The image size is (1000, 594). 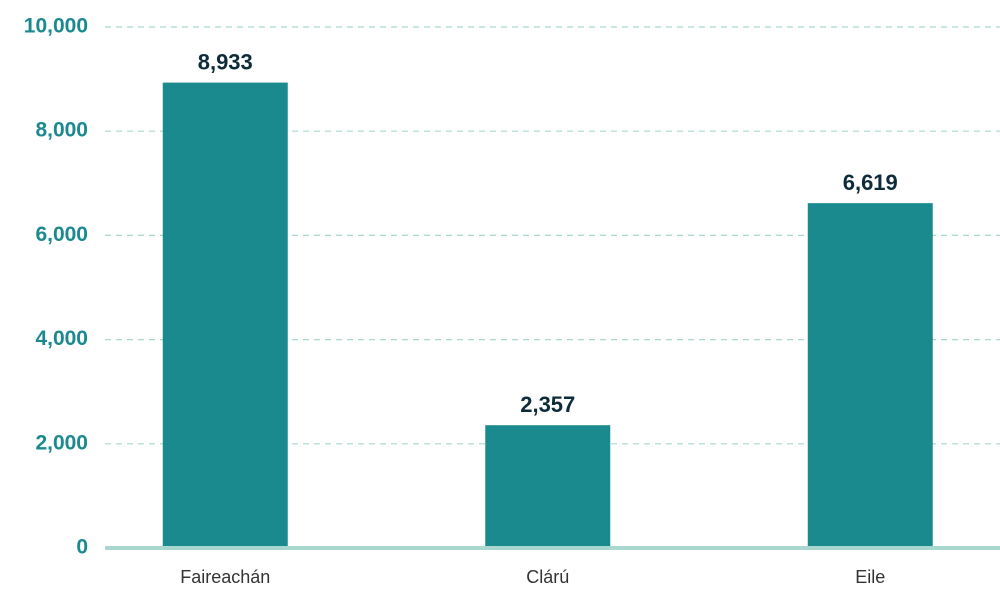 What do you see at coordinates (56, 26) in the screenshot?
I see `y-tick-label: 10,000` at bounding box center [56, 26].